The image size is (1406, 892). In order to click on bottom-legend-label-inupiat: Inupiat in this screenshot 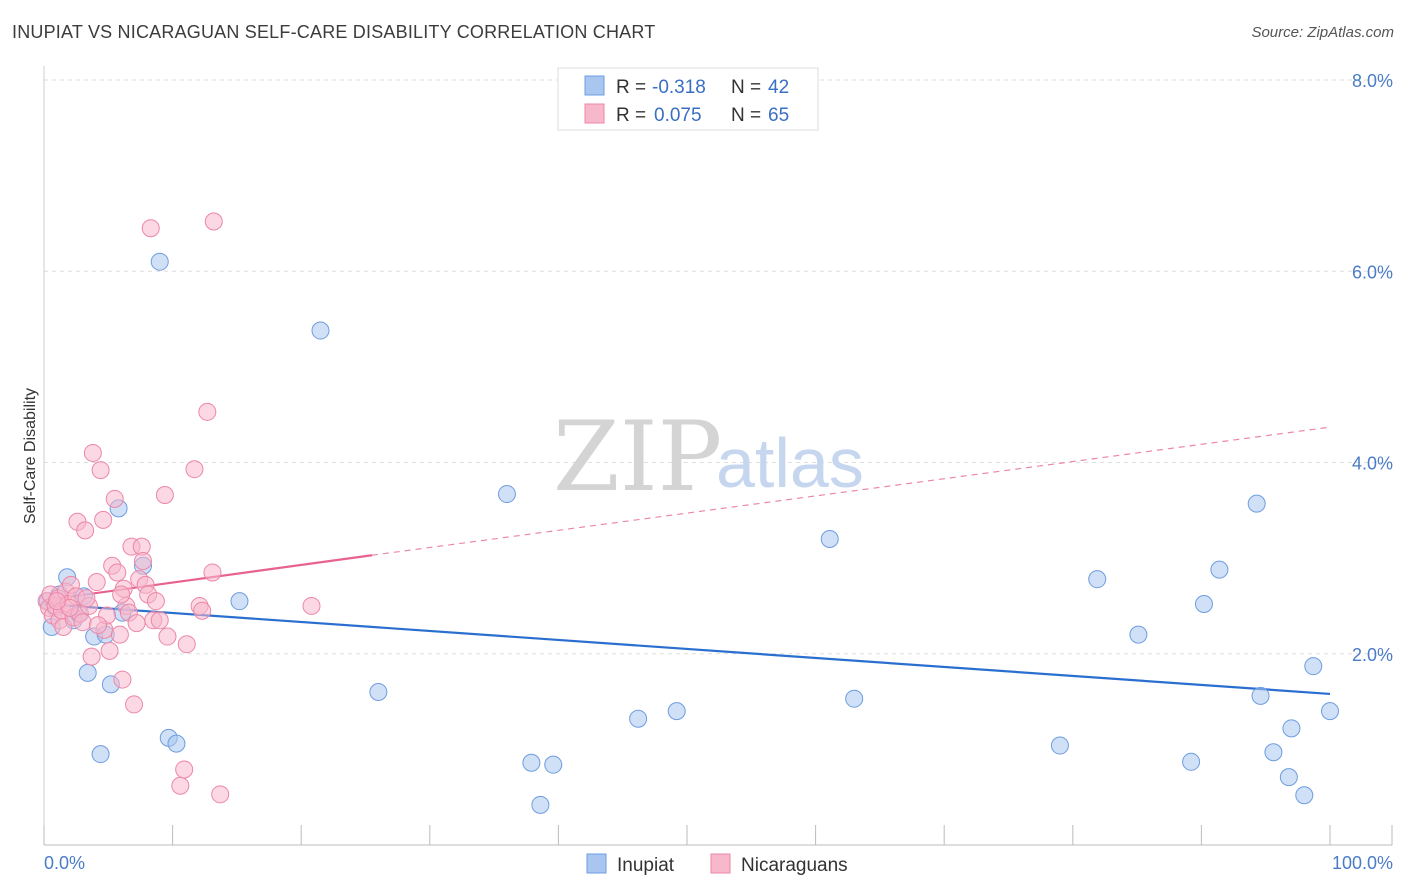, I will do `click(646, 865)`.